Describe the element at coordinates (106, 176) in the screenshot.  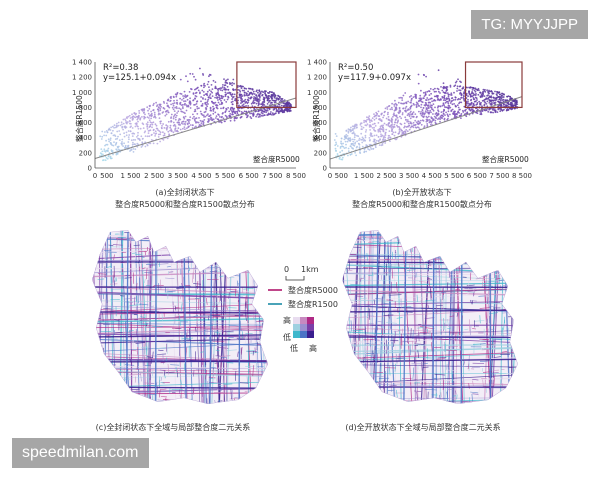
I see `x-tick-label: 500` at that location.